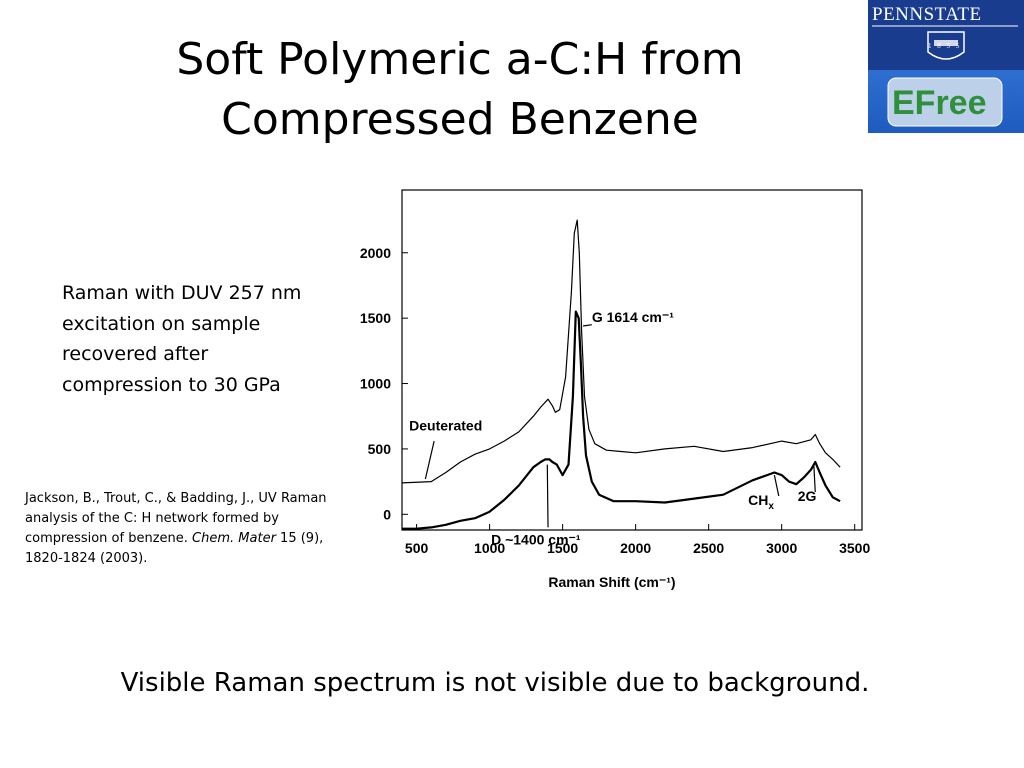  What do you see at coordinates (781, 548) in the screenshot?
I see `x-tick-label: 3000` at bounding box center [781, 548].